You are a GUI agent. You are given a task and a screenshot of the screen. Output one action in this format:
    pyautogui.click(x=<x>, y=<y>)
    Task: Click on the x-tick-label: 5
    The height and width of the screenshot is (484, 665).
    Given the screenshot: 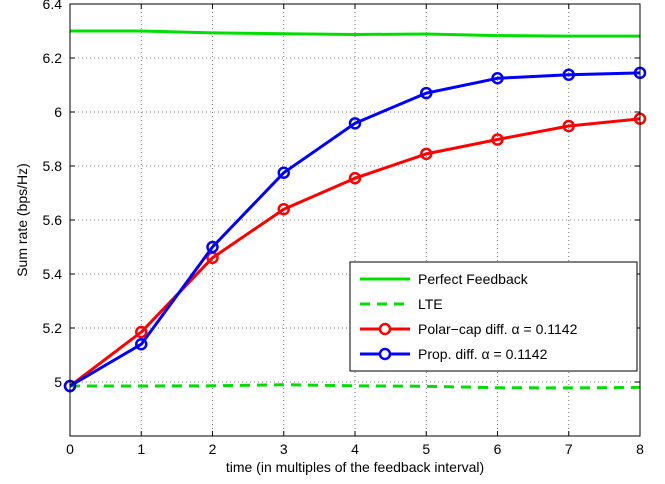 What is the action you would take?
    pyautogui.click(x=426, y=449)
    